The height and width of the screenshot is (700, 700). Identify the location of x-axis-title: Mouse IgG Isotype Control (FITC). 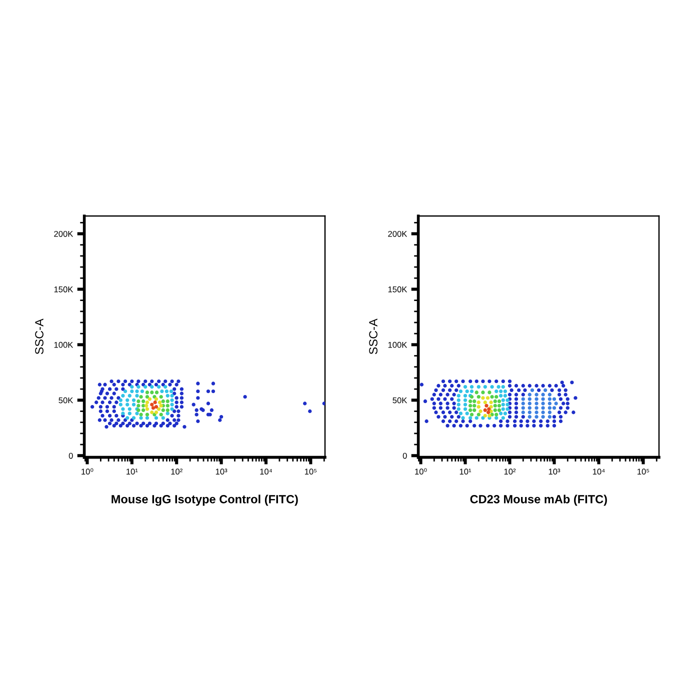
(205, 500).